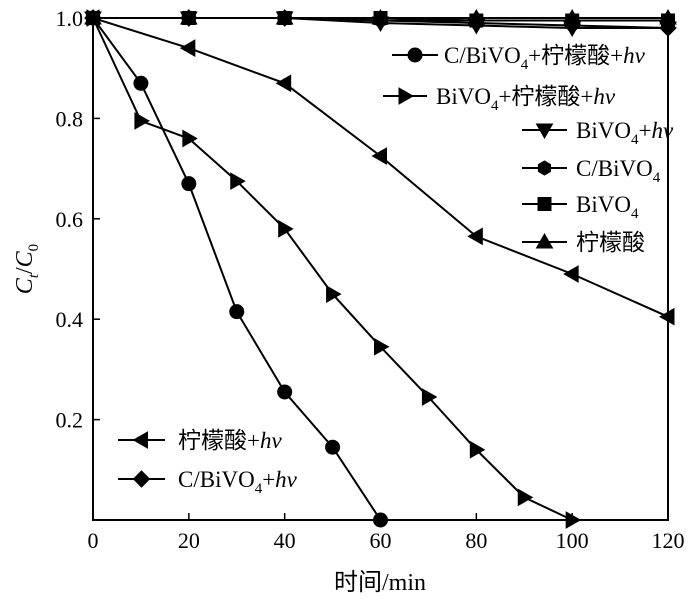 The height and width of the screenshot is (601, 700). I want to click on legend-entry: 柠檬酸, so click(583, 242).